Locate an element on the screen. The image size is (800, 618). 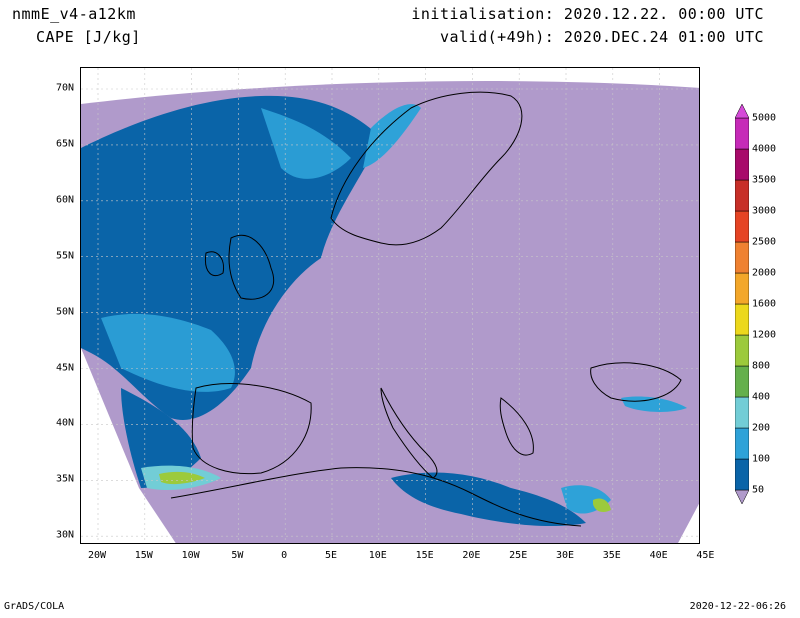
lon-label-5w: 5W is located at coordinates (237, 555).